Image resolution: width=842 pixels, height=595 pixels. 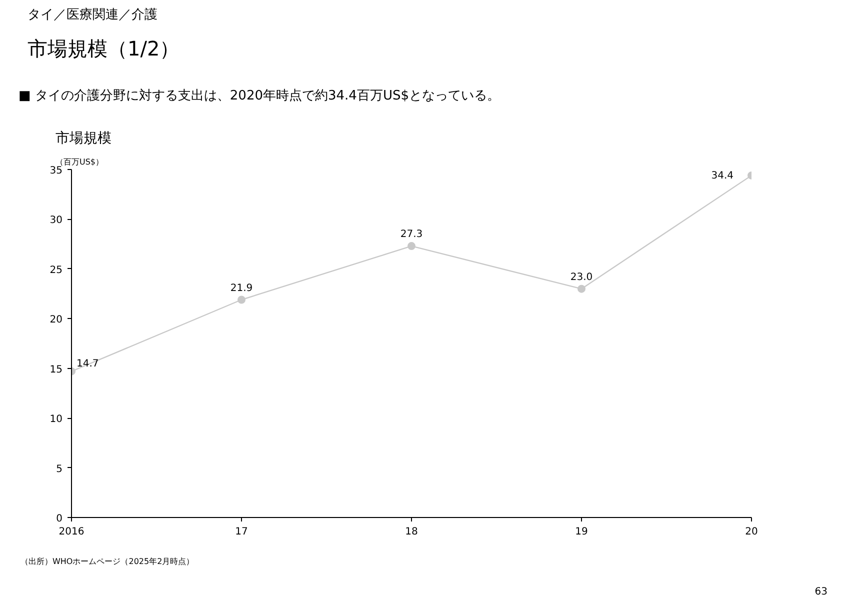 What do you see at coordinates (821, 590) in the screenshot?
I see `text: 63` at bounding box center [821, 590].